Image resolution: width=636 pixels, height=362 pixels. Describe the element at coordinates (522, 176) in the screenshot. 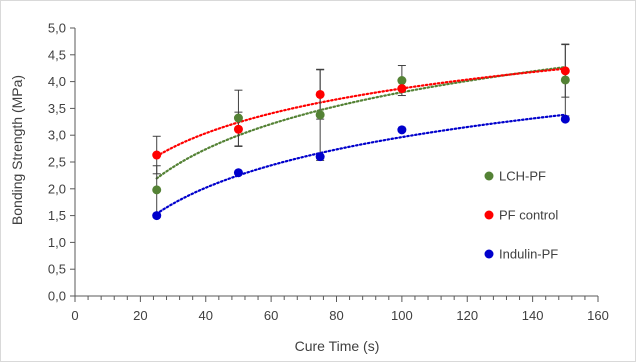

I see `legend-label: LCH-PF` at that location.